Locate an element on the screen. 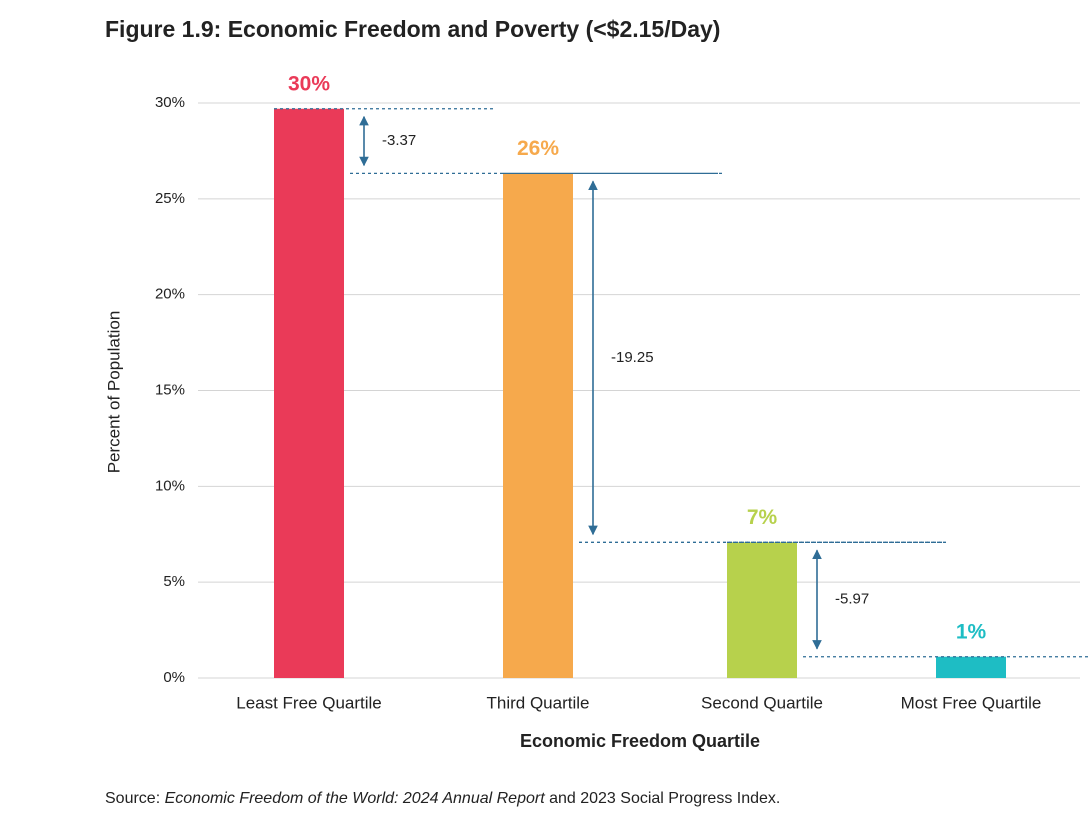 The image size is (1088, 818). difference-label: -5.97 is located at coordinates (852, 598).